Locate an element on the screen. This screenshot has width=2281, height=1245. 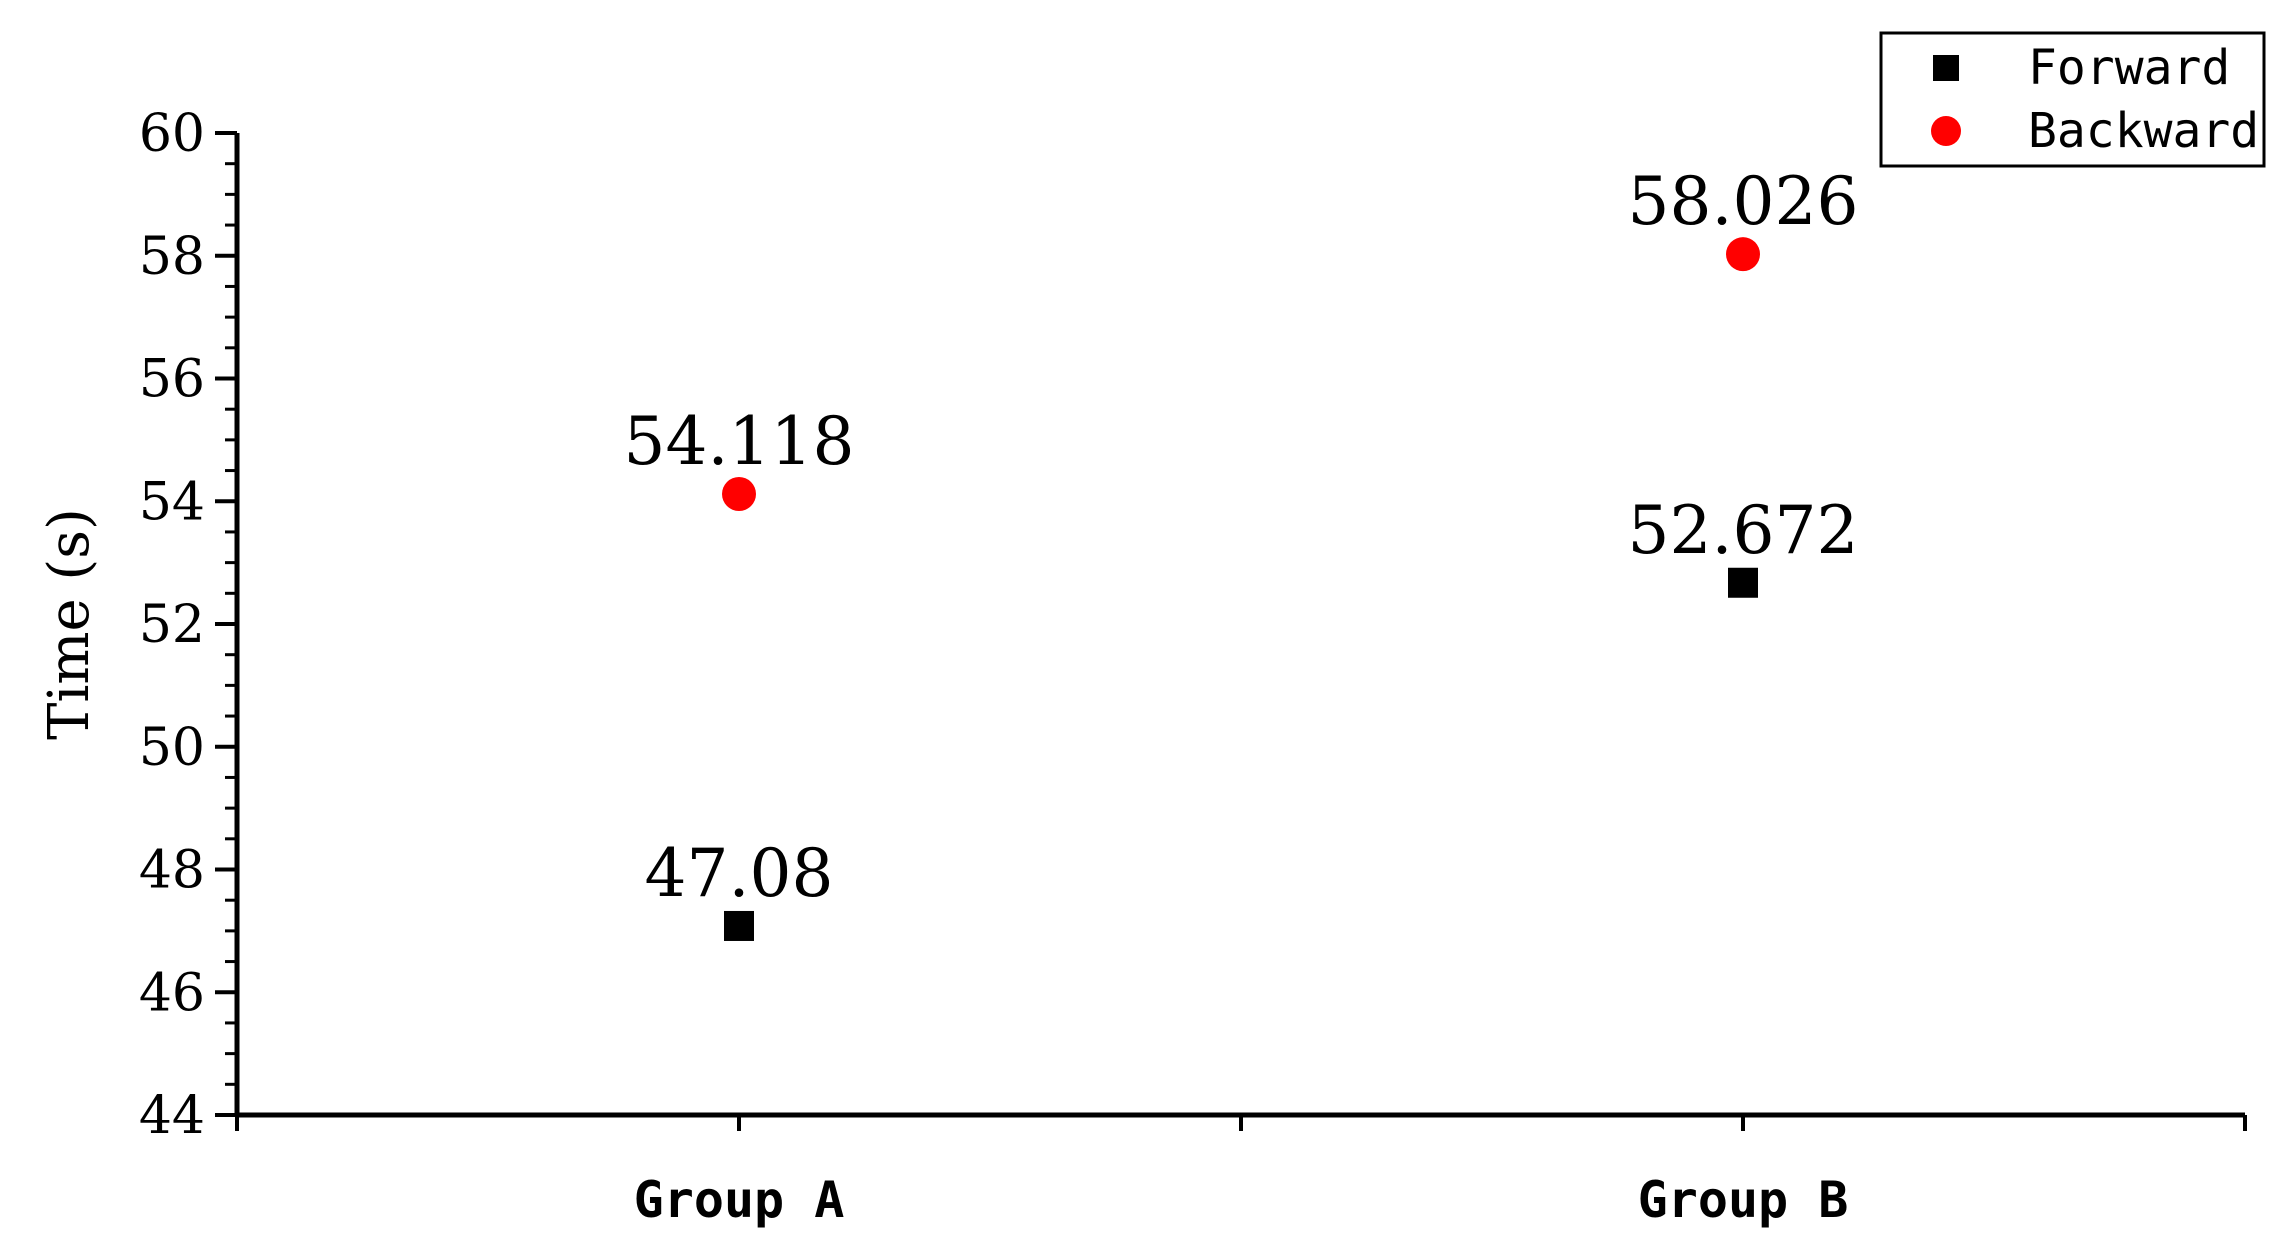
y-tick-label: 56 is located at coordinates (172, 380).